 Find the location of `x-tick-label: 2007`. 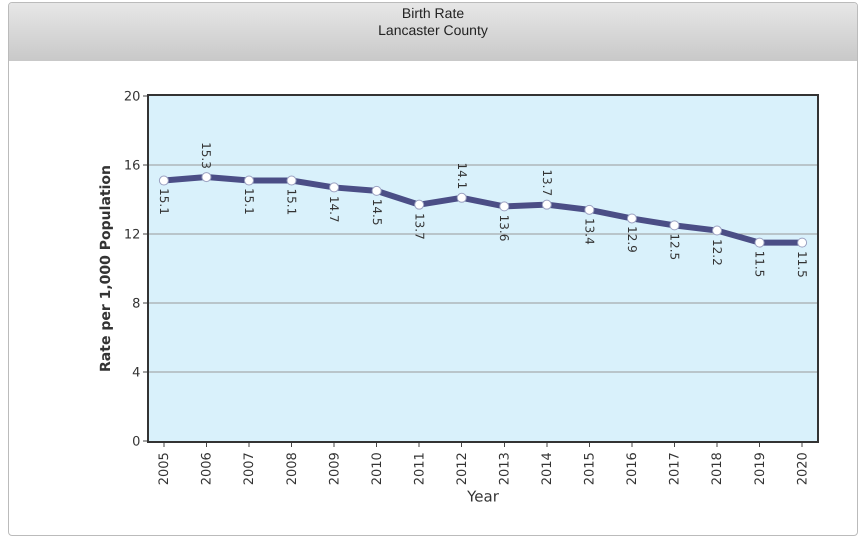

x-tick-label: 2007 is located at coordinates (250, 469).